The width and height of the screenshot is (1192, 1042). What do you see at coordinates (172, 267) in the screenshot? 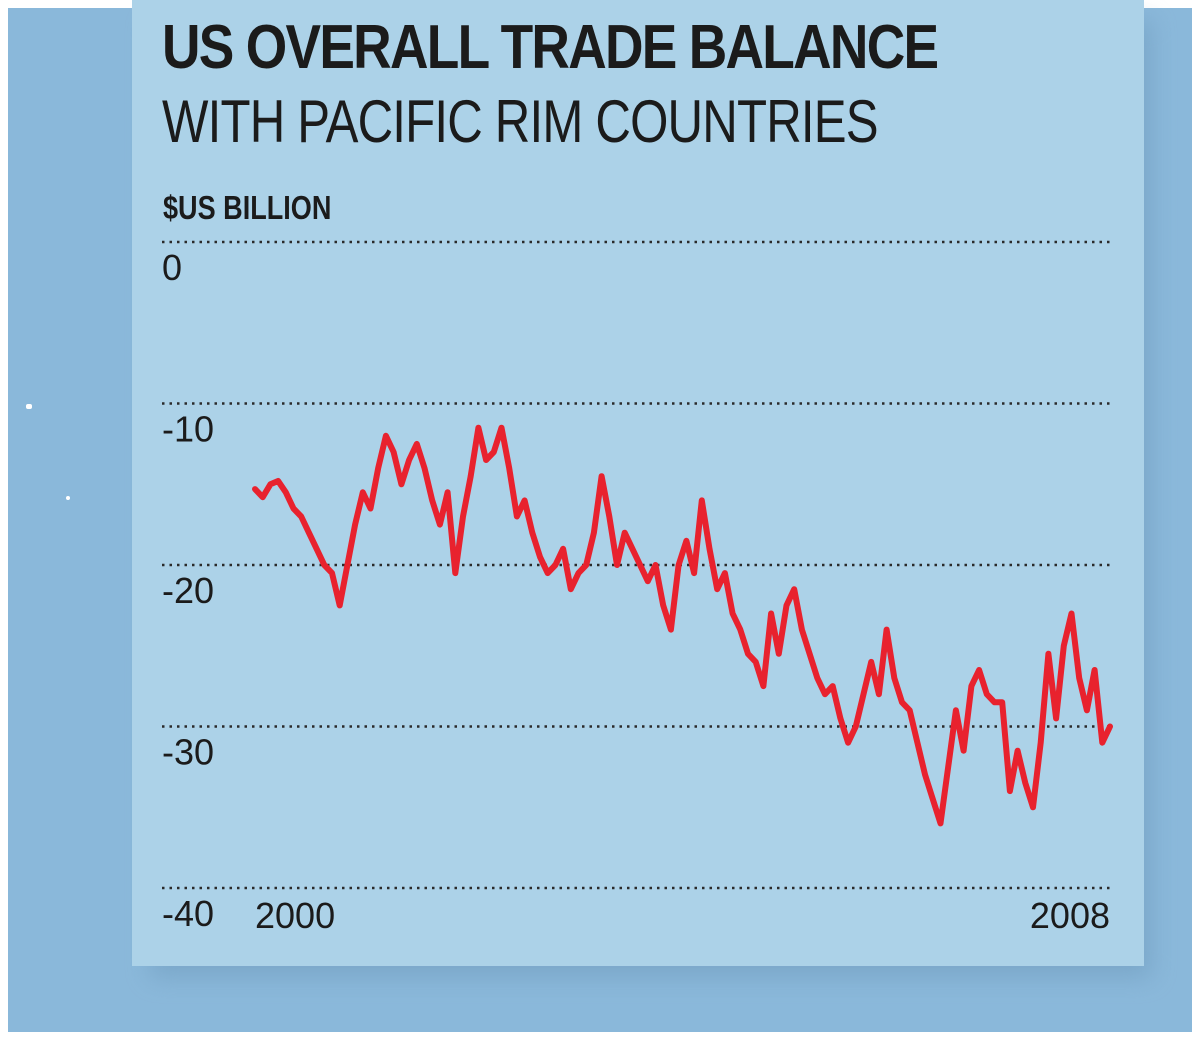
I see `y-tick-label: 0` at bounding box center [172, 267].